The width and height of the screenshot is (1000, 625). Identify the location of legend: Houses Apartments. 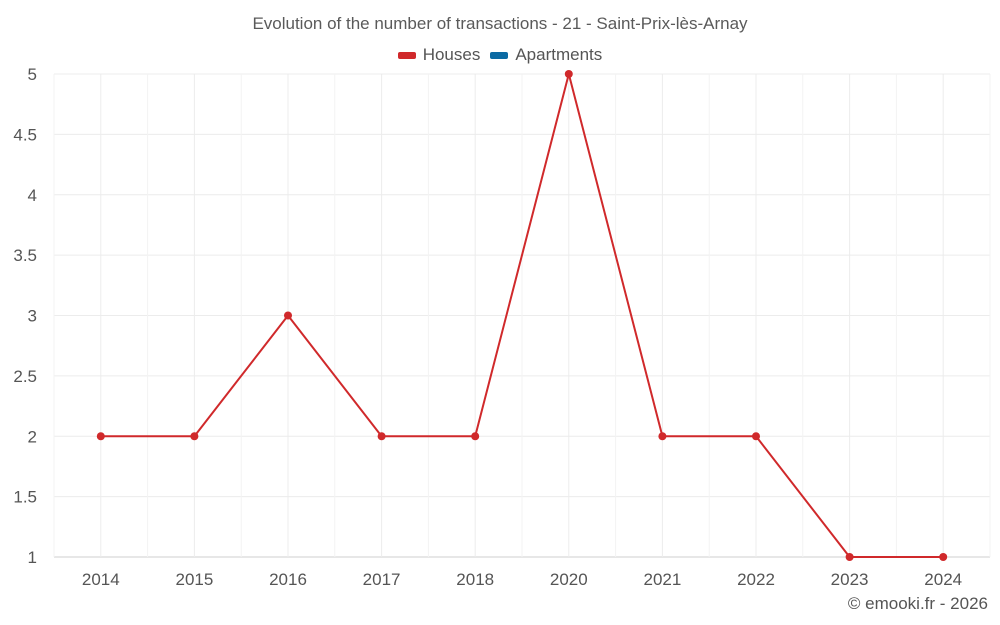
(500, 55).